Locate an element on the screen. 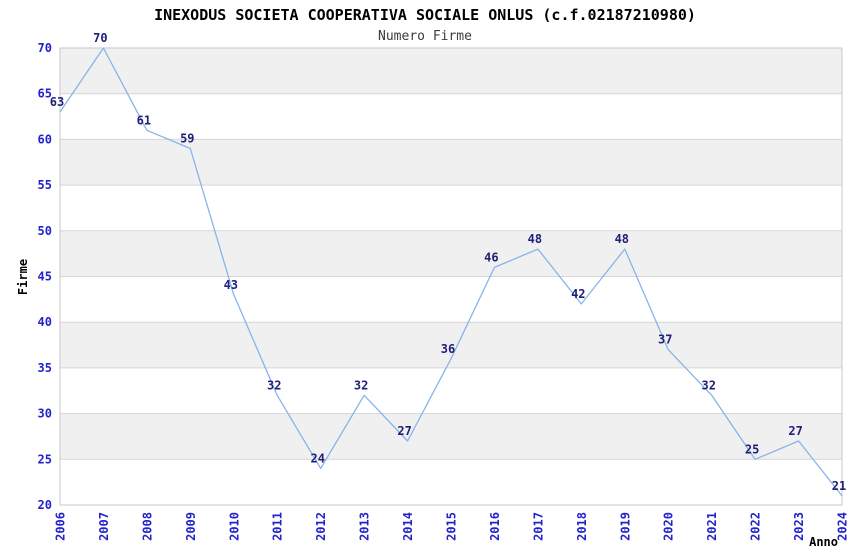  x-tick-label: 2017 is located at coordinates (538, 526).